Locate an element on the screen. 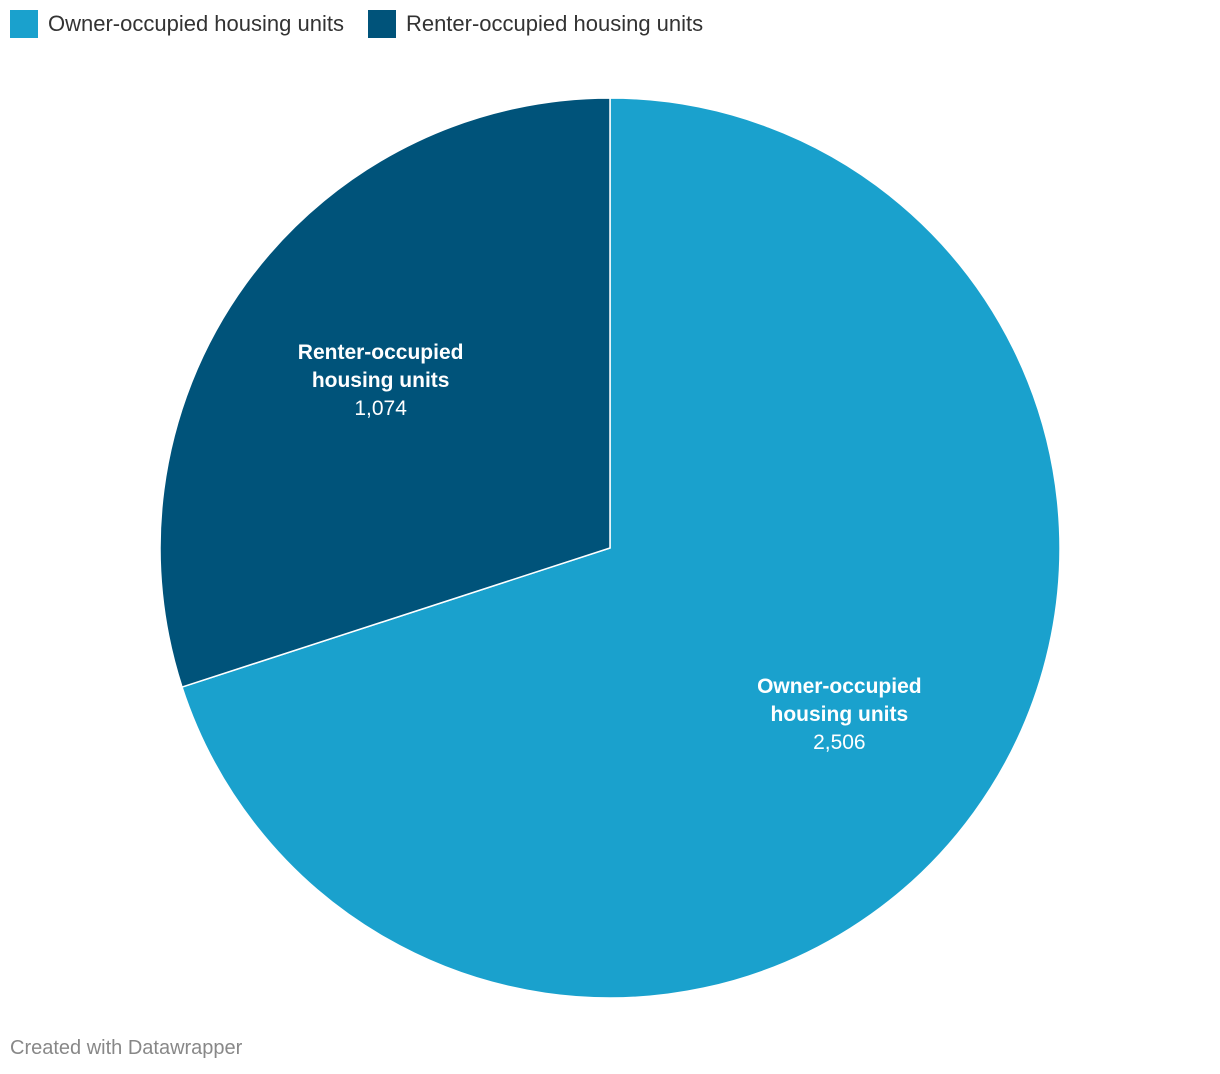  legend-label: Owner-occupied housing units is located at coordinates (196, 23).